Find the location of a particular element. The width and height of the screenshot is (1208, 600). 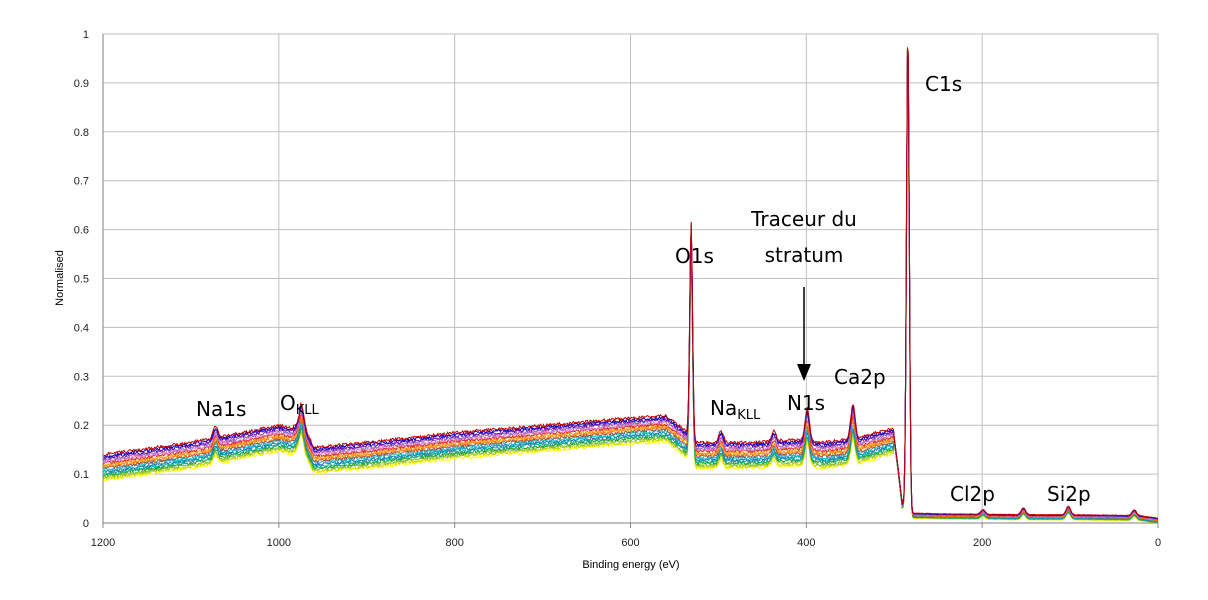

annotation-okll-sub: KLL is located at coordinates (308, 410).